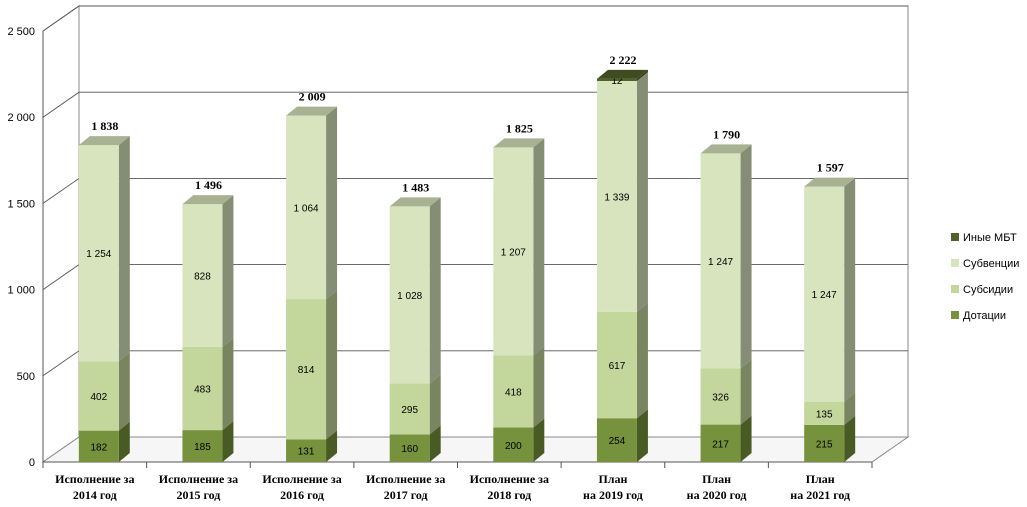  I want to click on legend-entry: Иные МБТ, so click(990, 238).